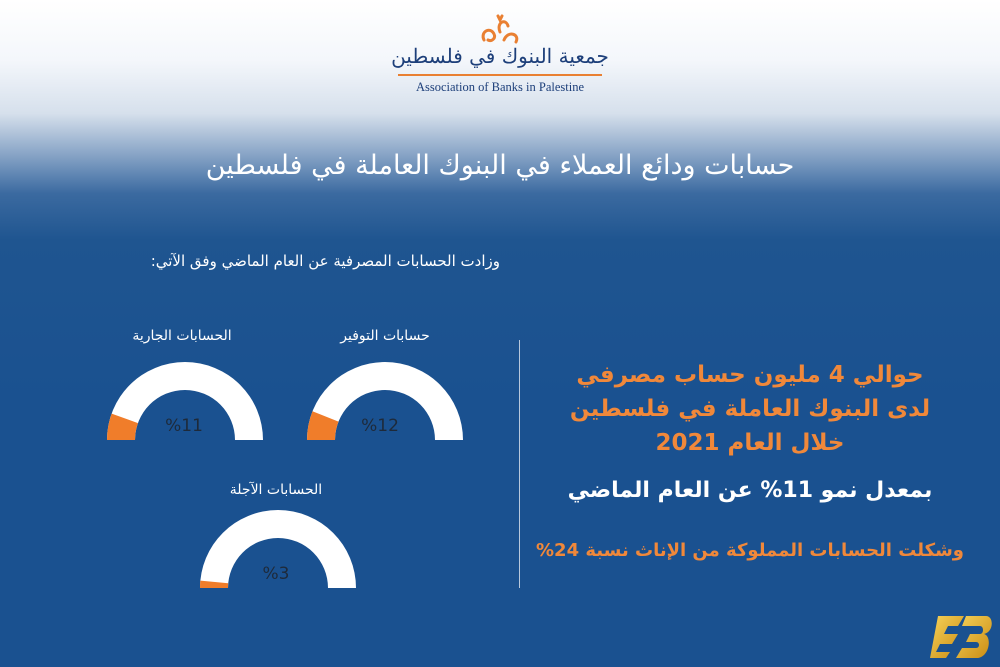 This screenshot has height=667, width=1000. Describe the element at coordinates (500, 75) in the screenshot. I see `logo-divider` at that location.